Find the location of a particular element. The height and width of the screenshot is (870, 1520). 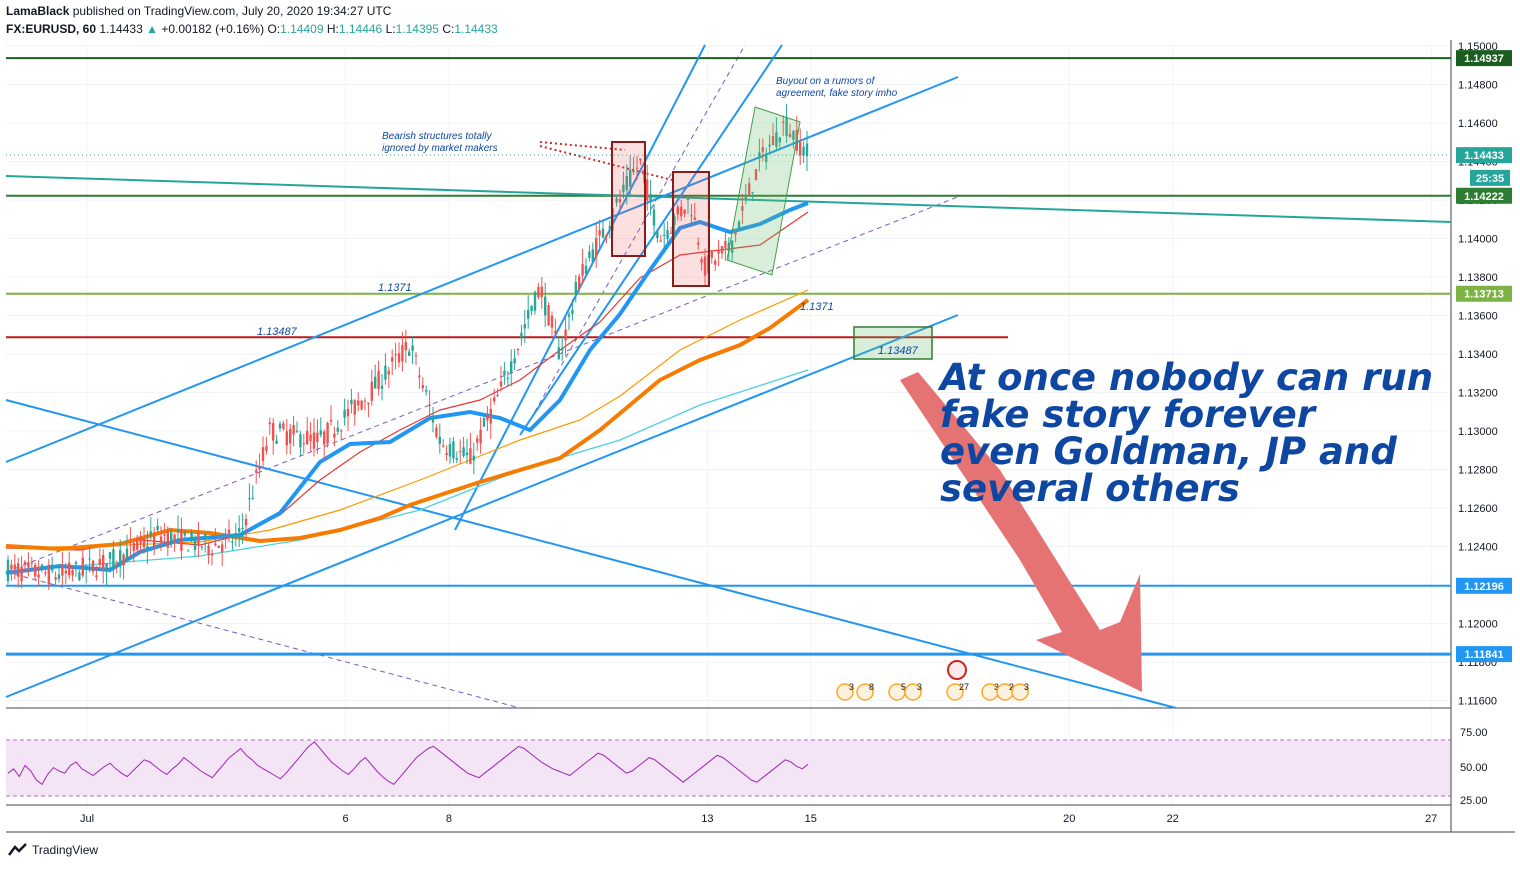

price-tag-label: 1.13713 is located at coordinates (1484, 295).